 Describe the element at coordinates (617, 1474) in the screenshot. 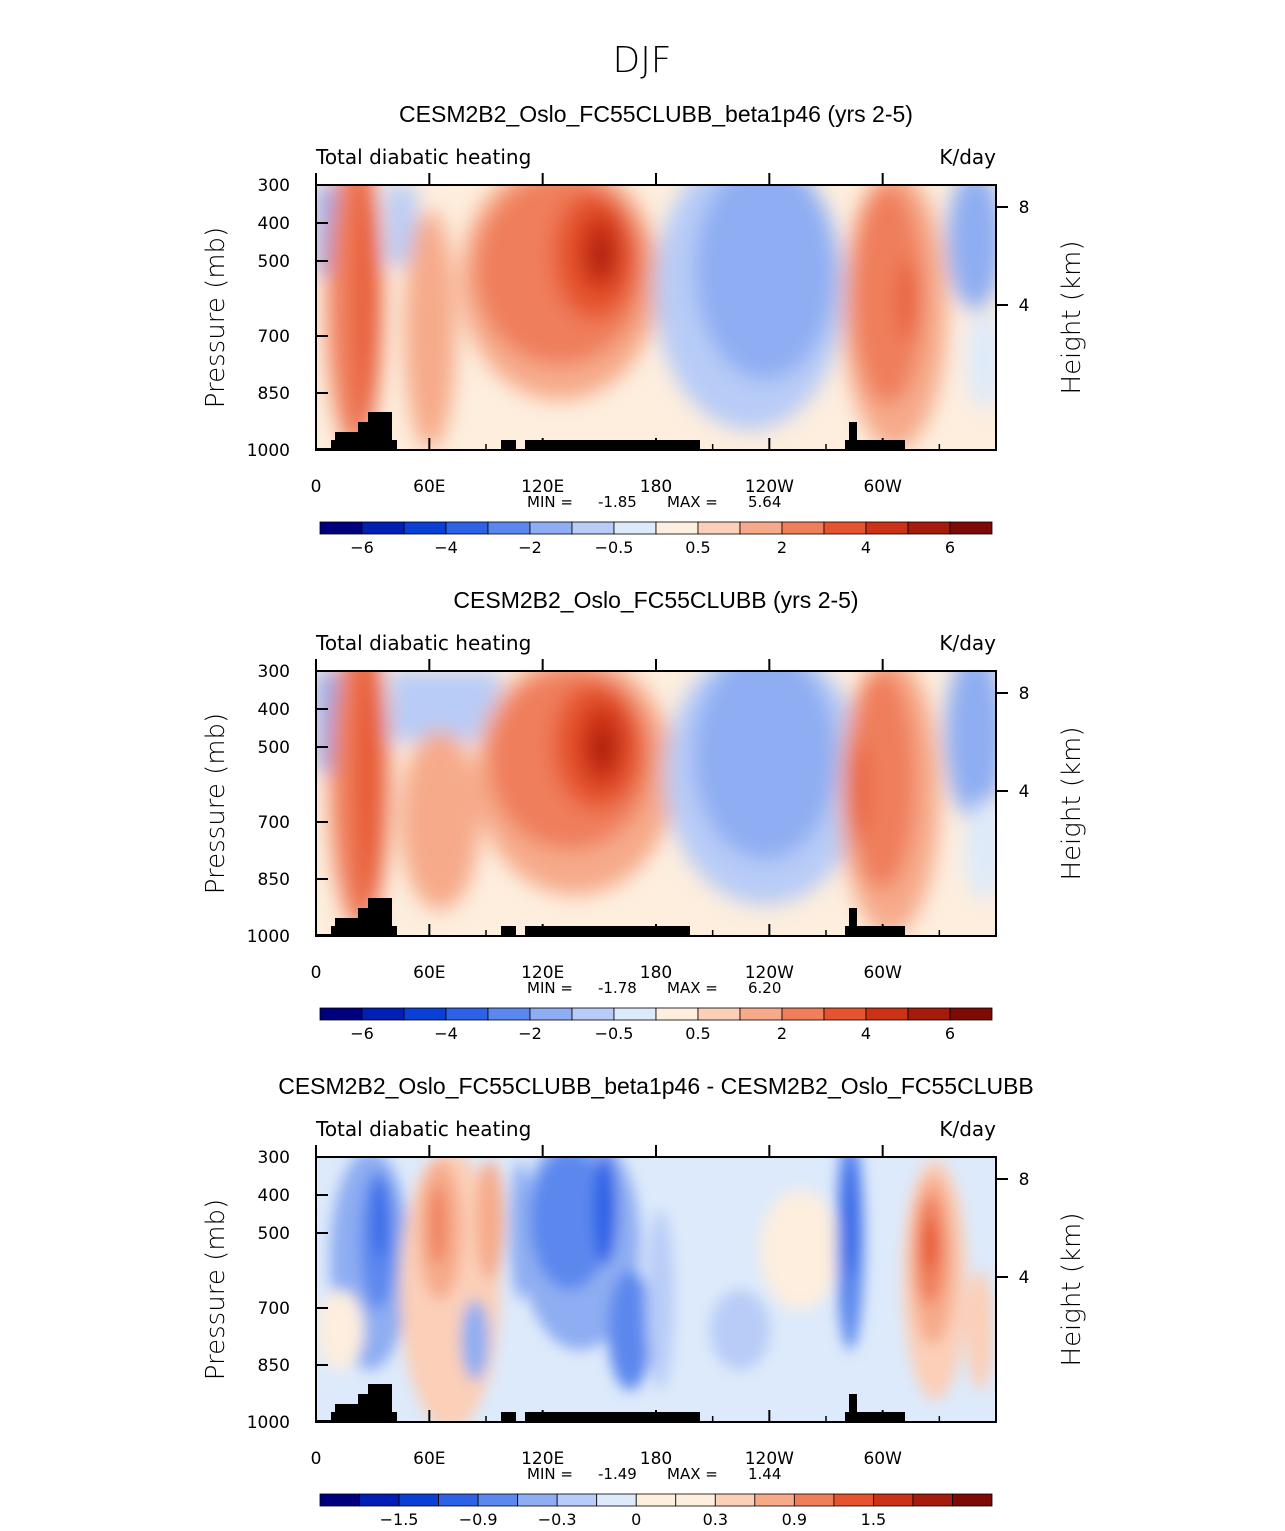

I see `panel-3-min-value: -1.49` at that location.